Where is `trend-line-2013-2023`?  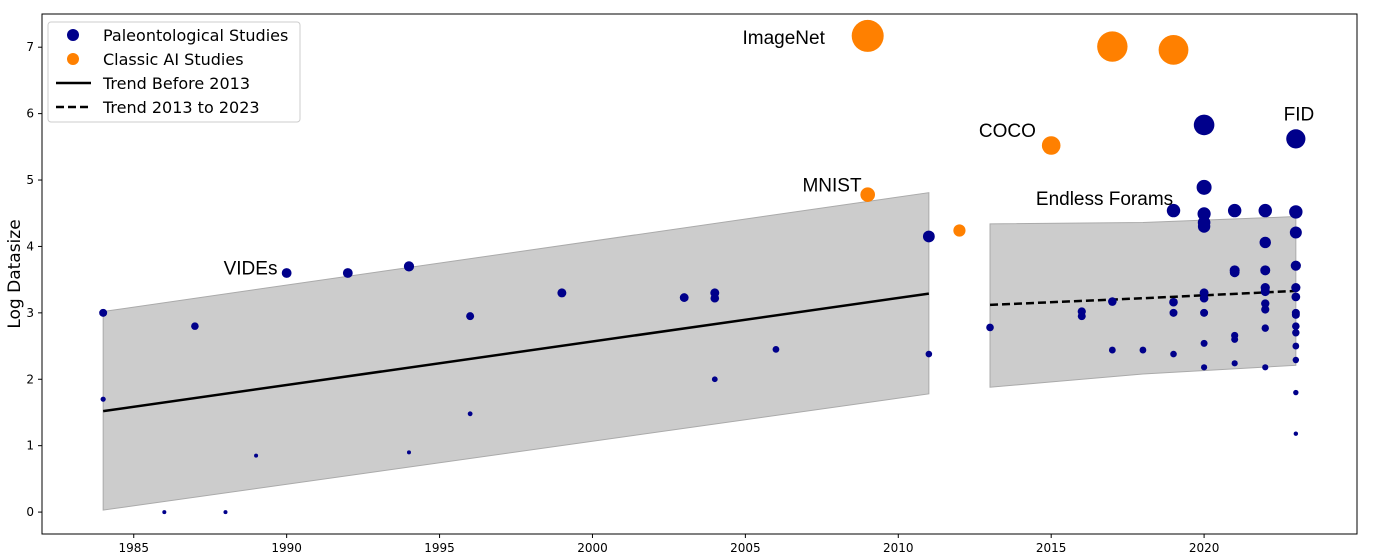 trend-line-2013-2023 is located at coordinates (1142, 298).